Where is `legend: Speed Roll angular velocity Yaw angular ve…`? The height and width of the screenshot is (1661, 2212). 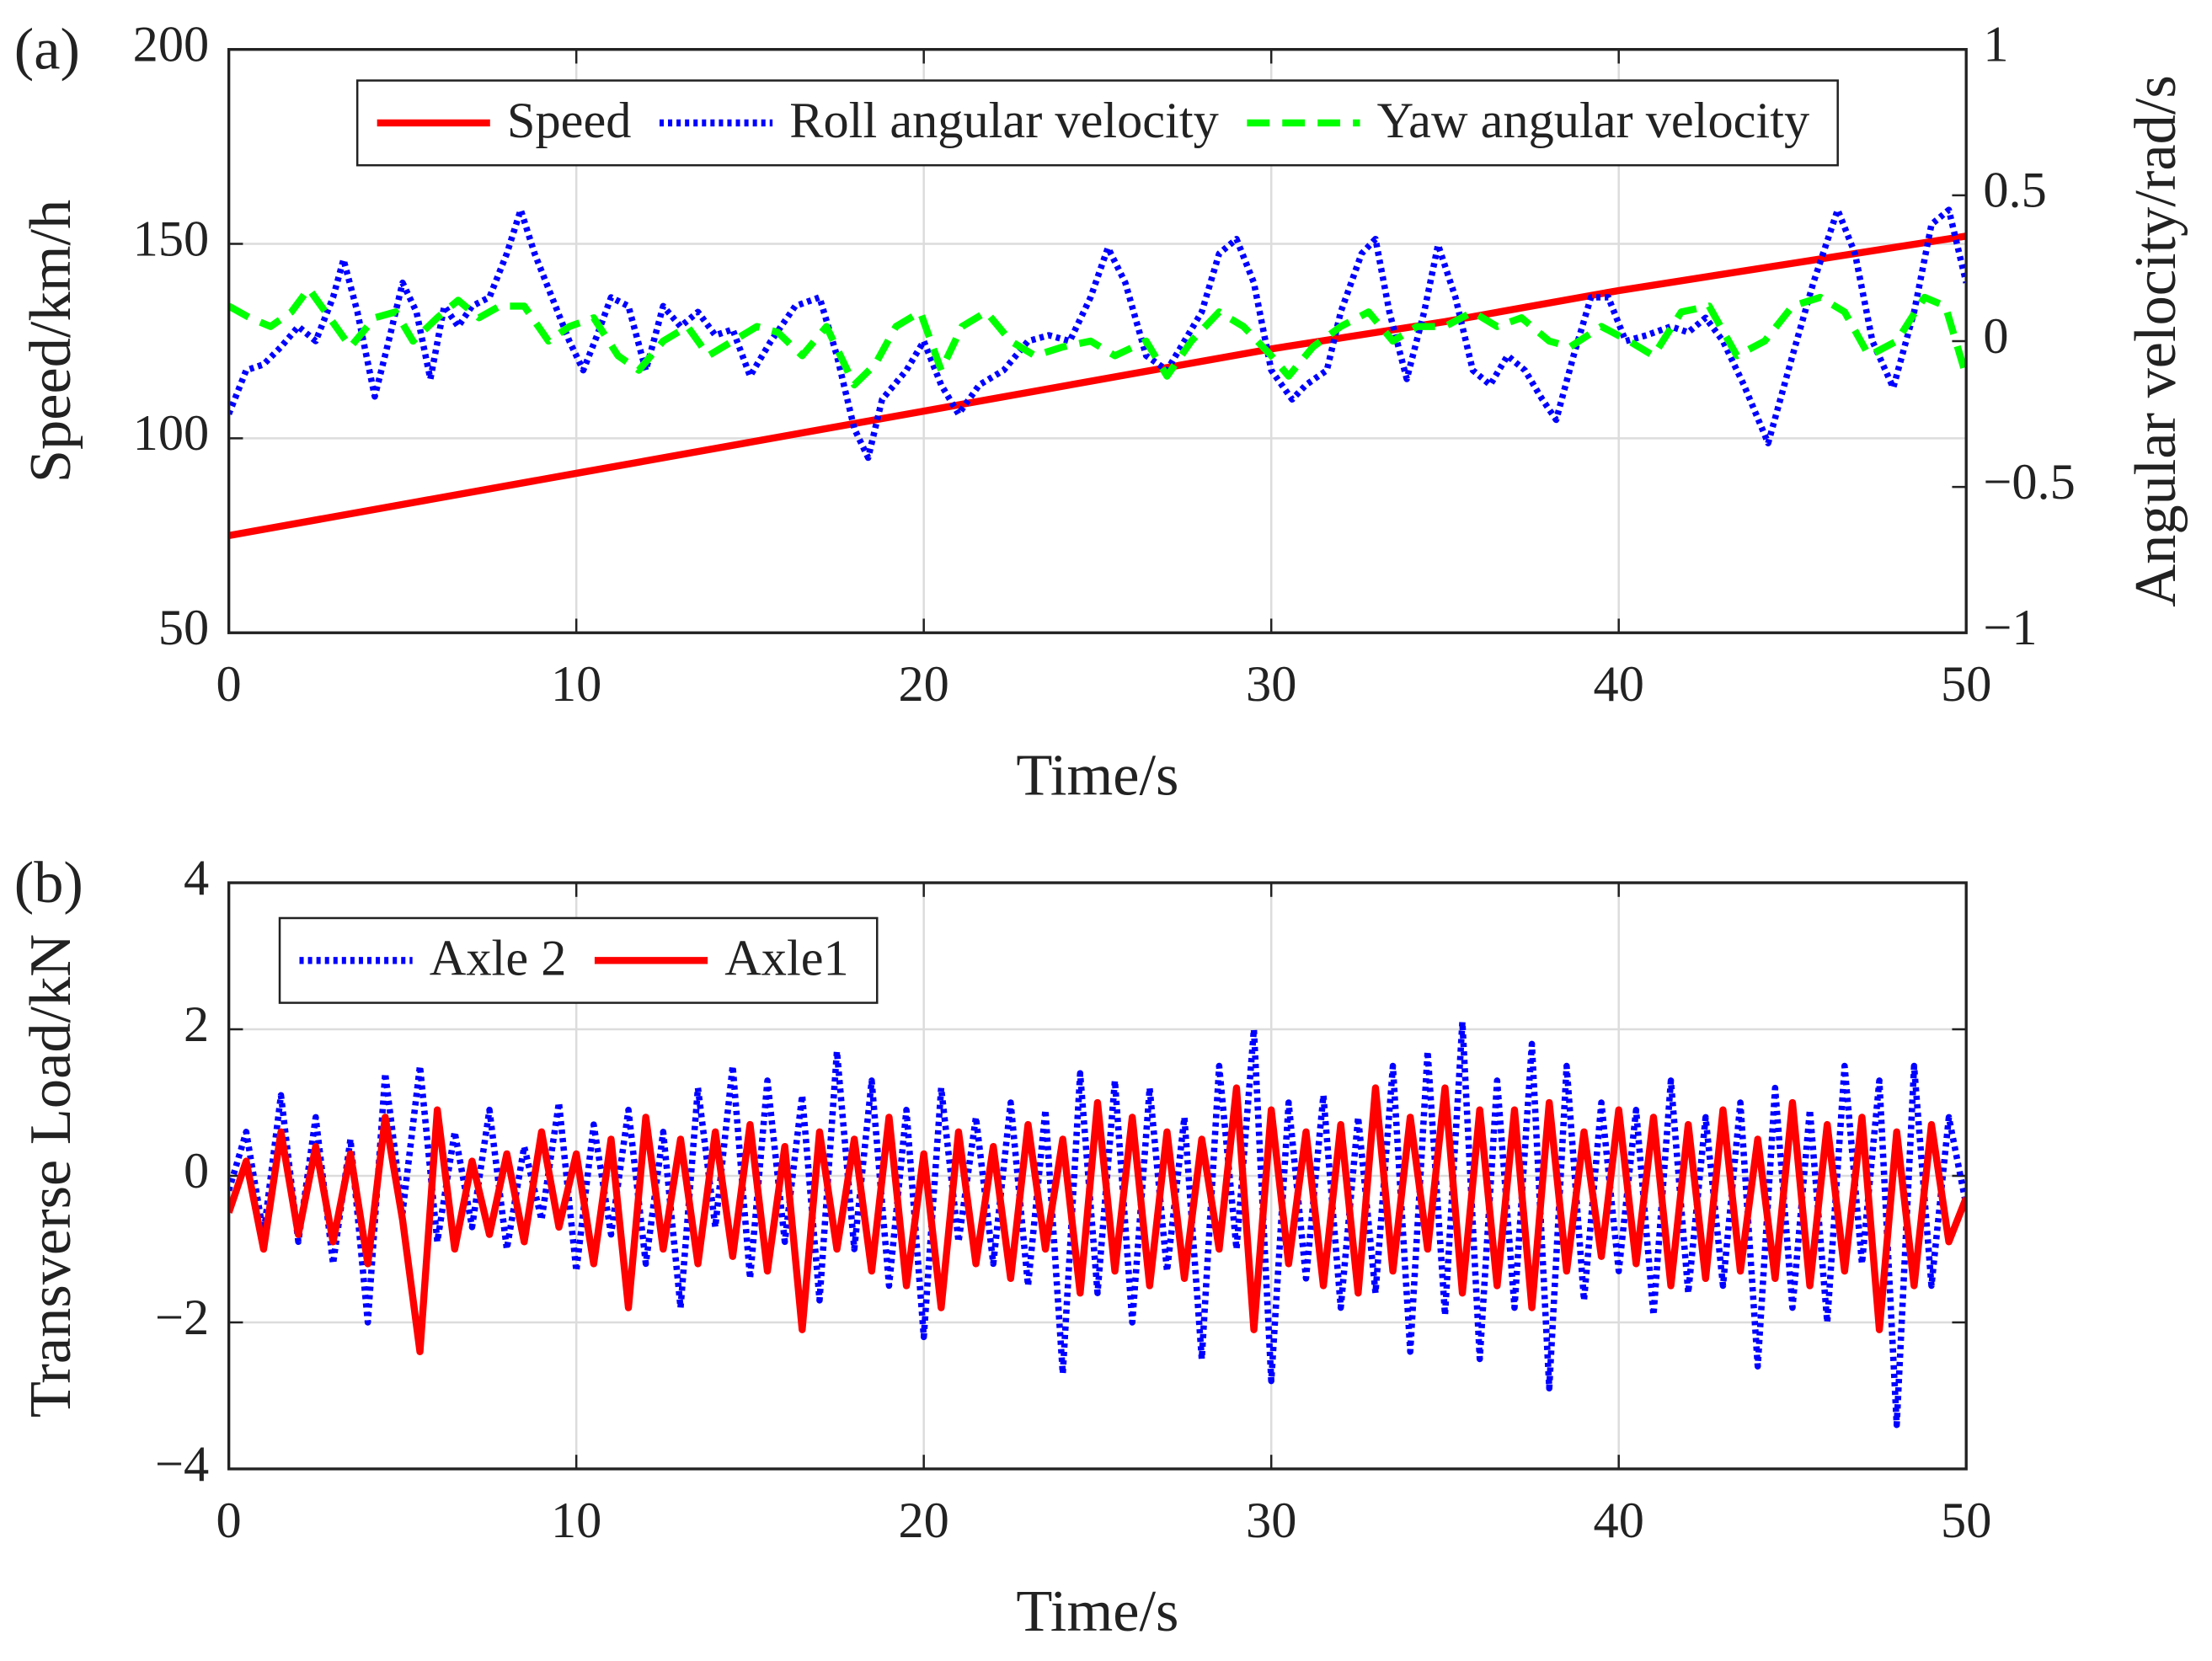
legend: Speed Roll angular velocity Yaw angular ve… is located at coordinates (1097, 123).